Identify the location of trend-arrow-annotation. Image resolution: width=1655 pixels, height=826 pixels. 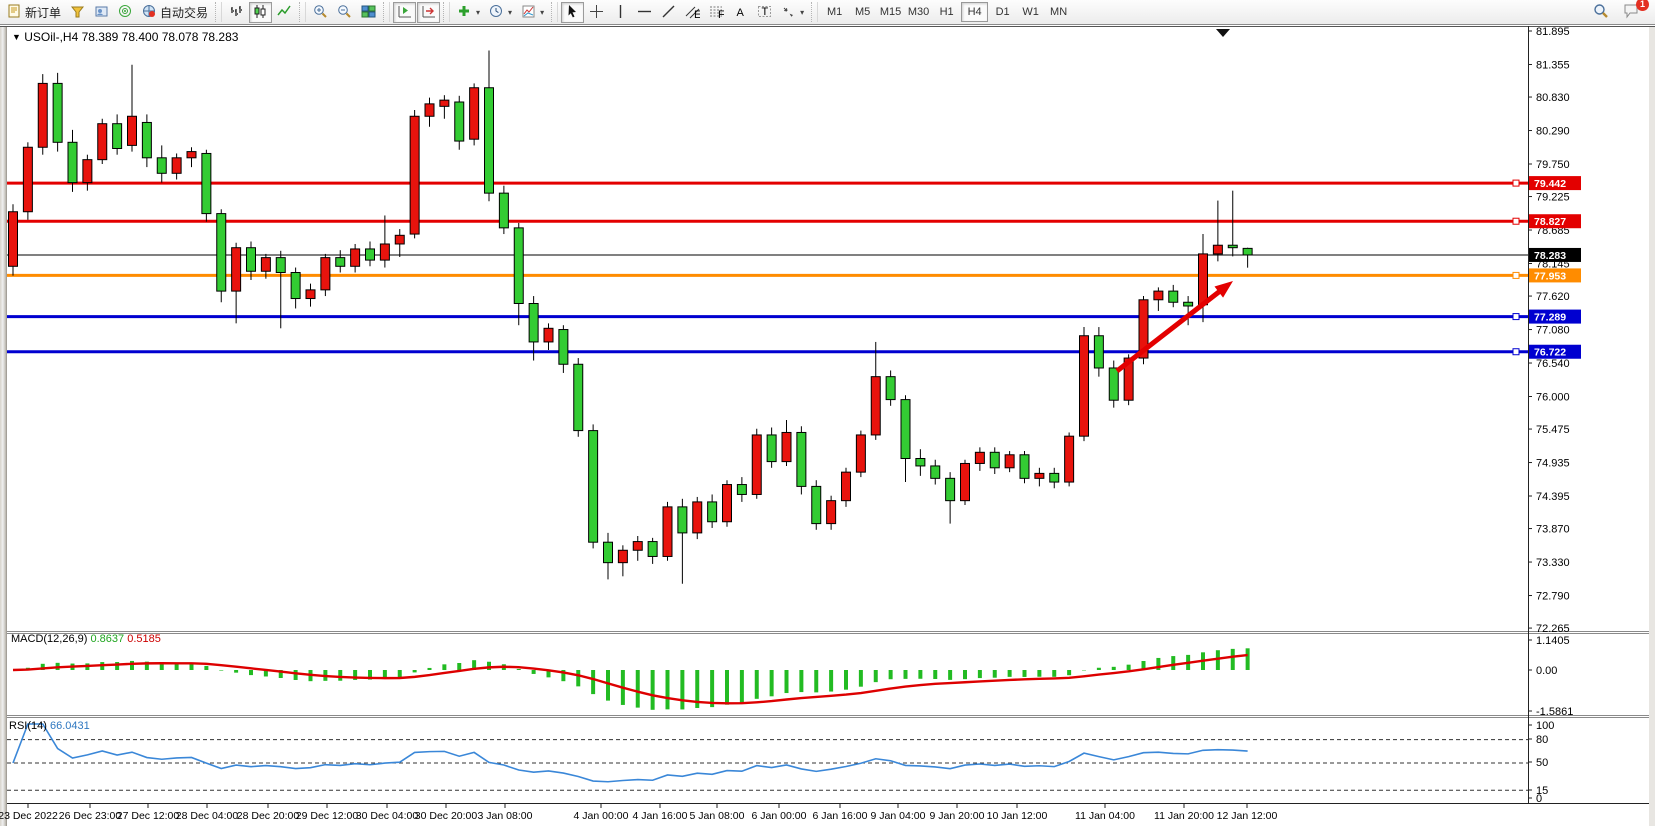
(1171, 329).